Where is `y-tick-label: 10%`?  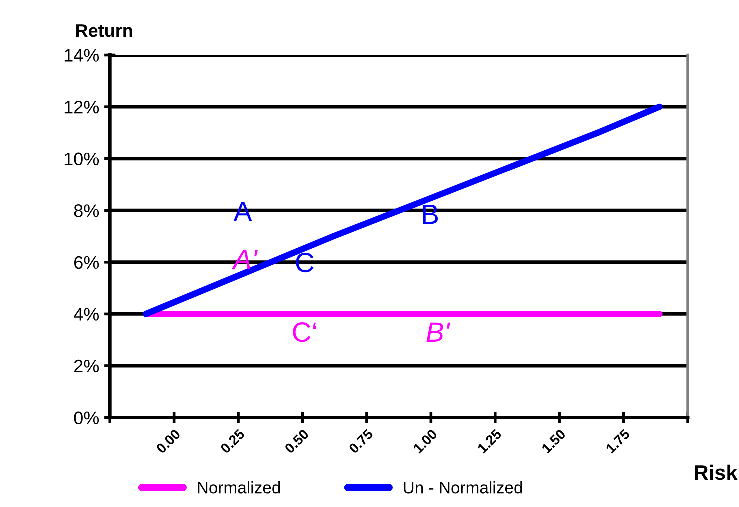
y-tick-label: 10% is located at coordinates (82, 159).